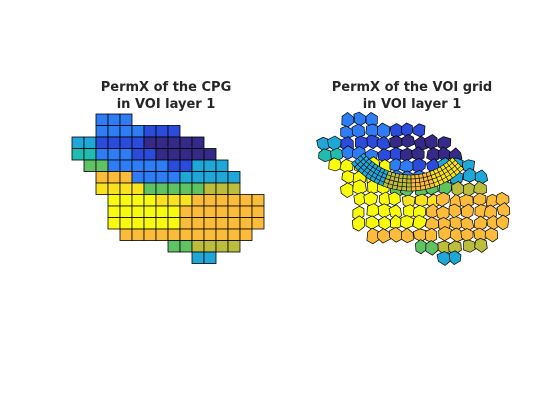 This screenshot has height=420, width=560. I want to click on left-title-line2: in VOI layer 1, so click(166, 104).